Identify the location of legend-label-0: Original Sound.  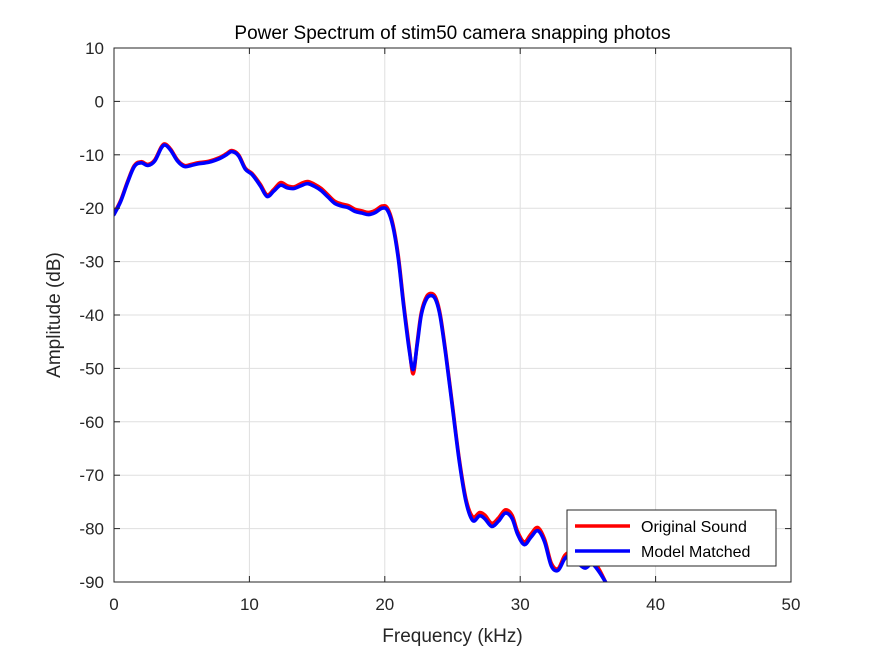
(694, 527).